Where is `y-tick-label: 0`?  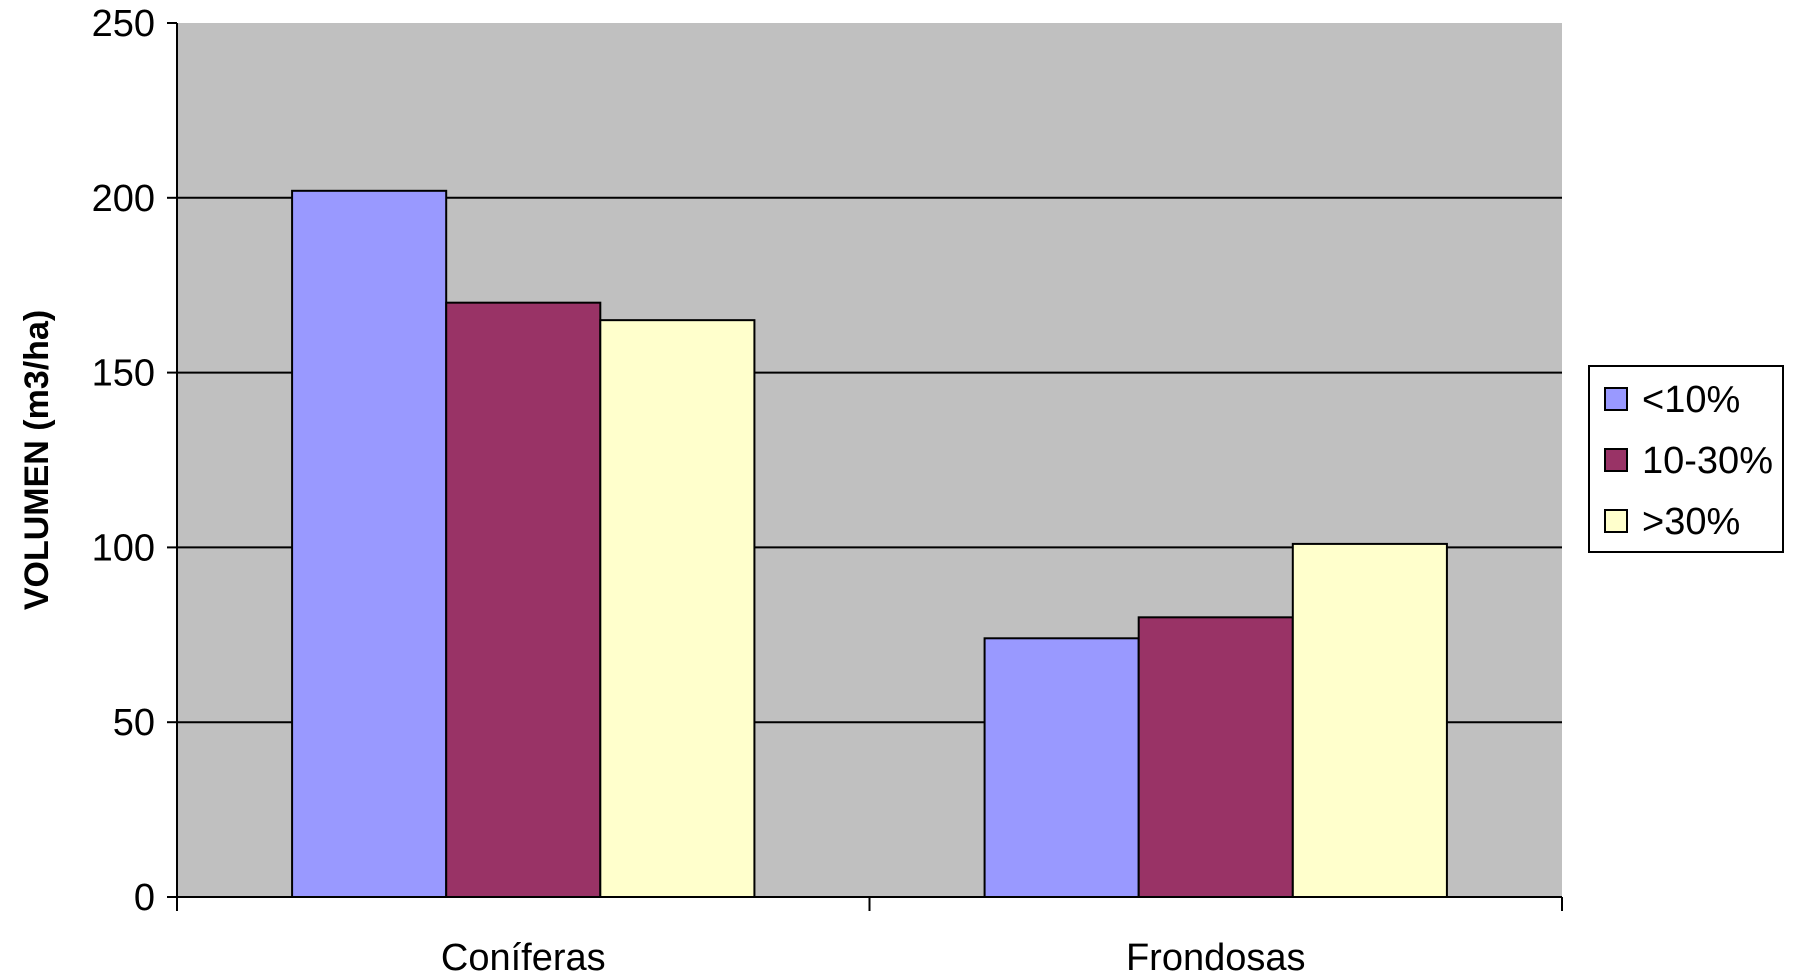 y-tick-label: 0 is located at coordinates (144, 898).